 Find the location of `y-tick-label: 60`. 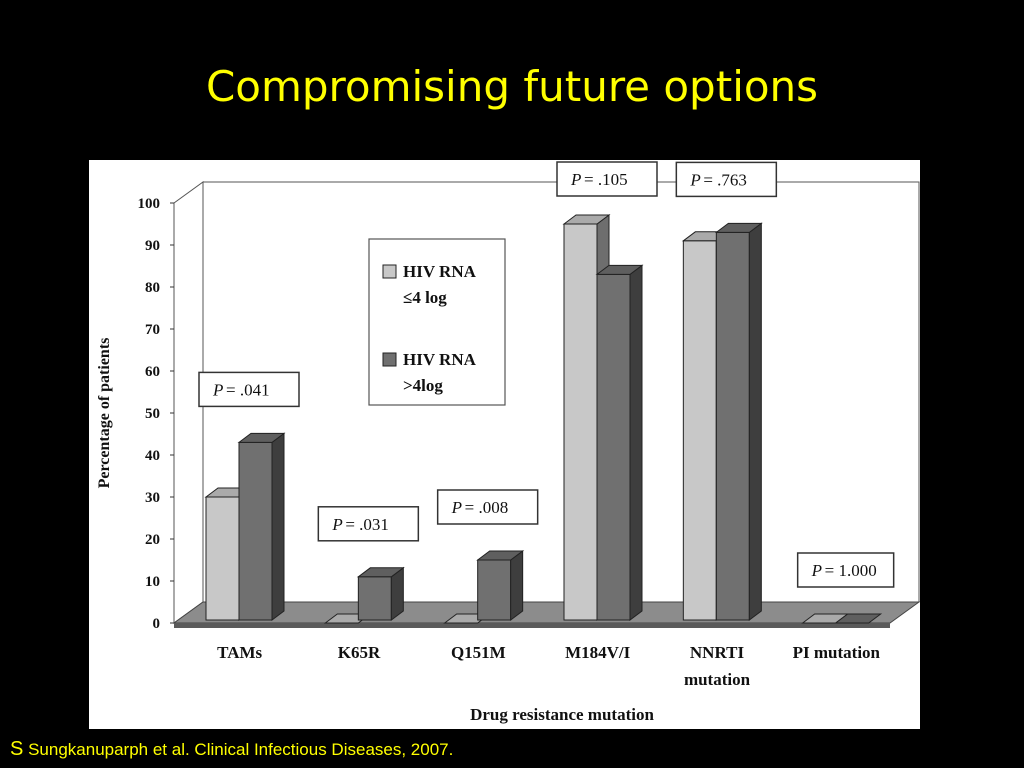

y-tick-label: 60 is located at coordinates (152, 372).